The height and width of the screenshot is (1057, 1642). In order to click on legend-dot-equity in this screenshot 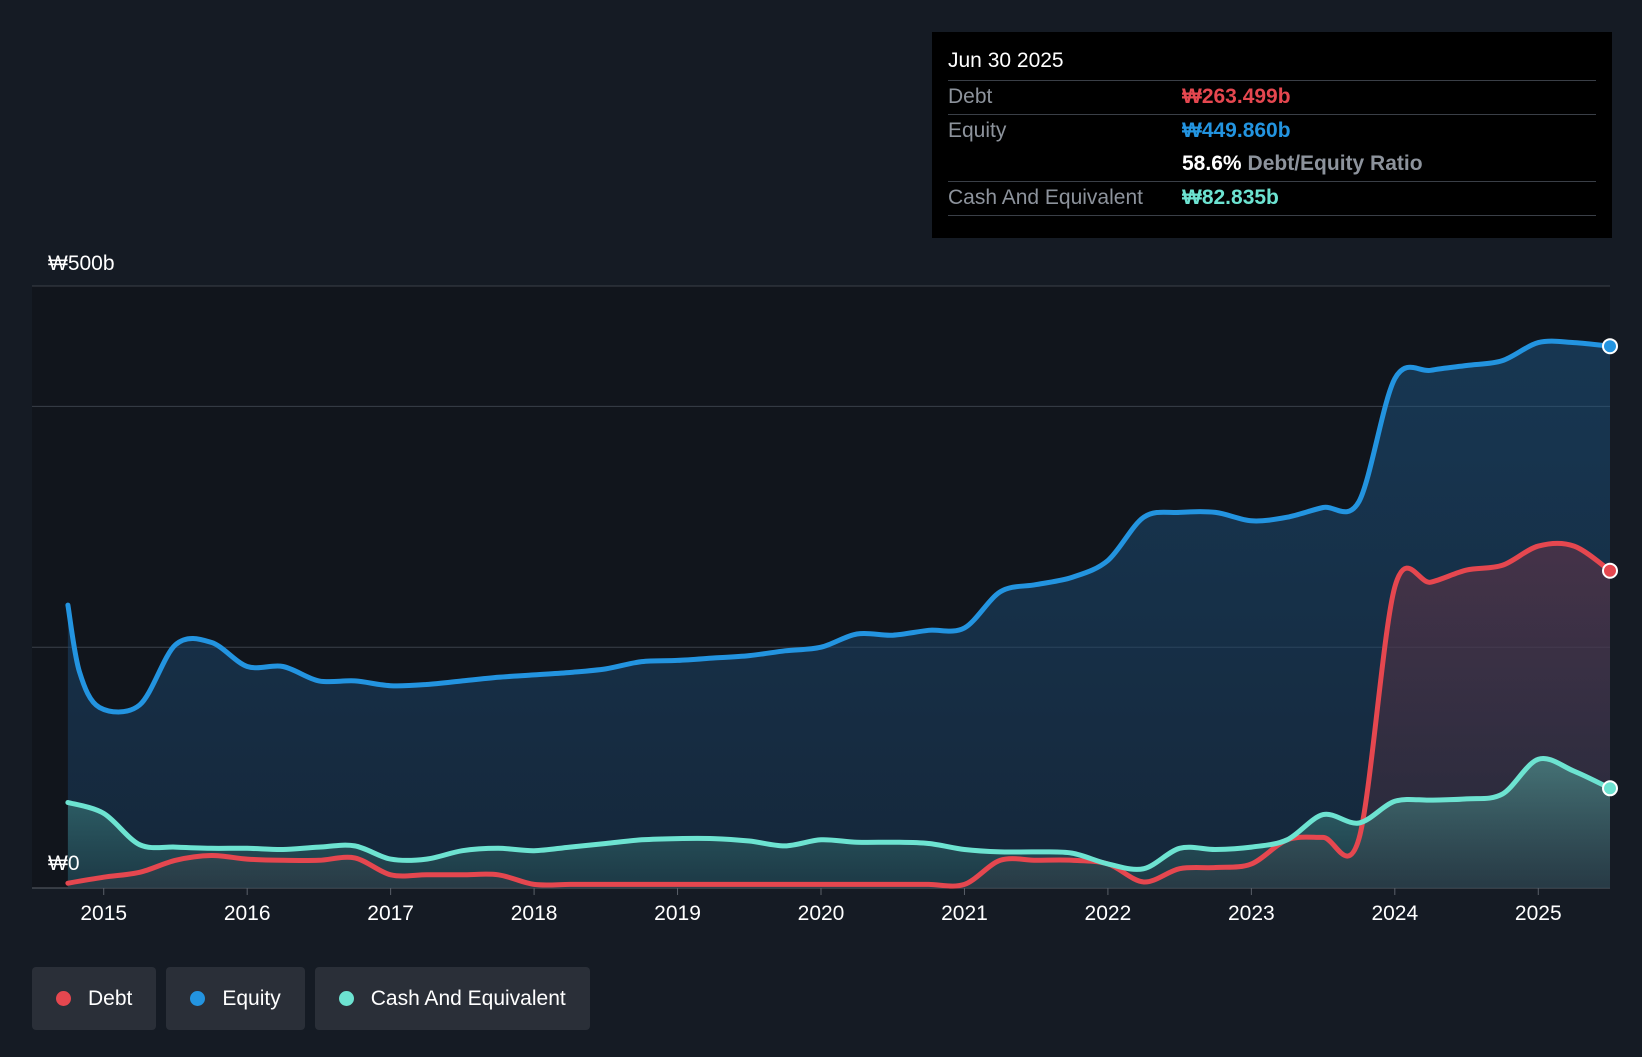, I will do `click(198, 998)`.